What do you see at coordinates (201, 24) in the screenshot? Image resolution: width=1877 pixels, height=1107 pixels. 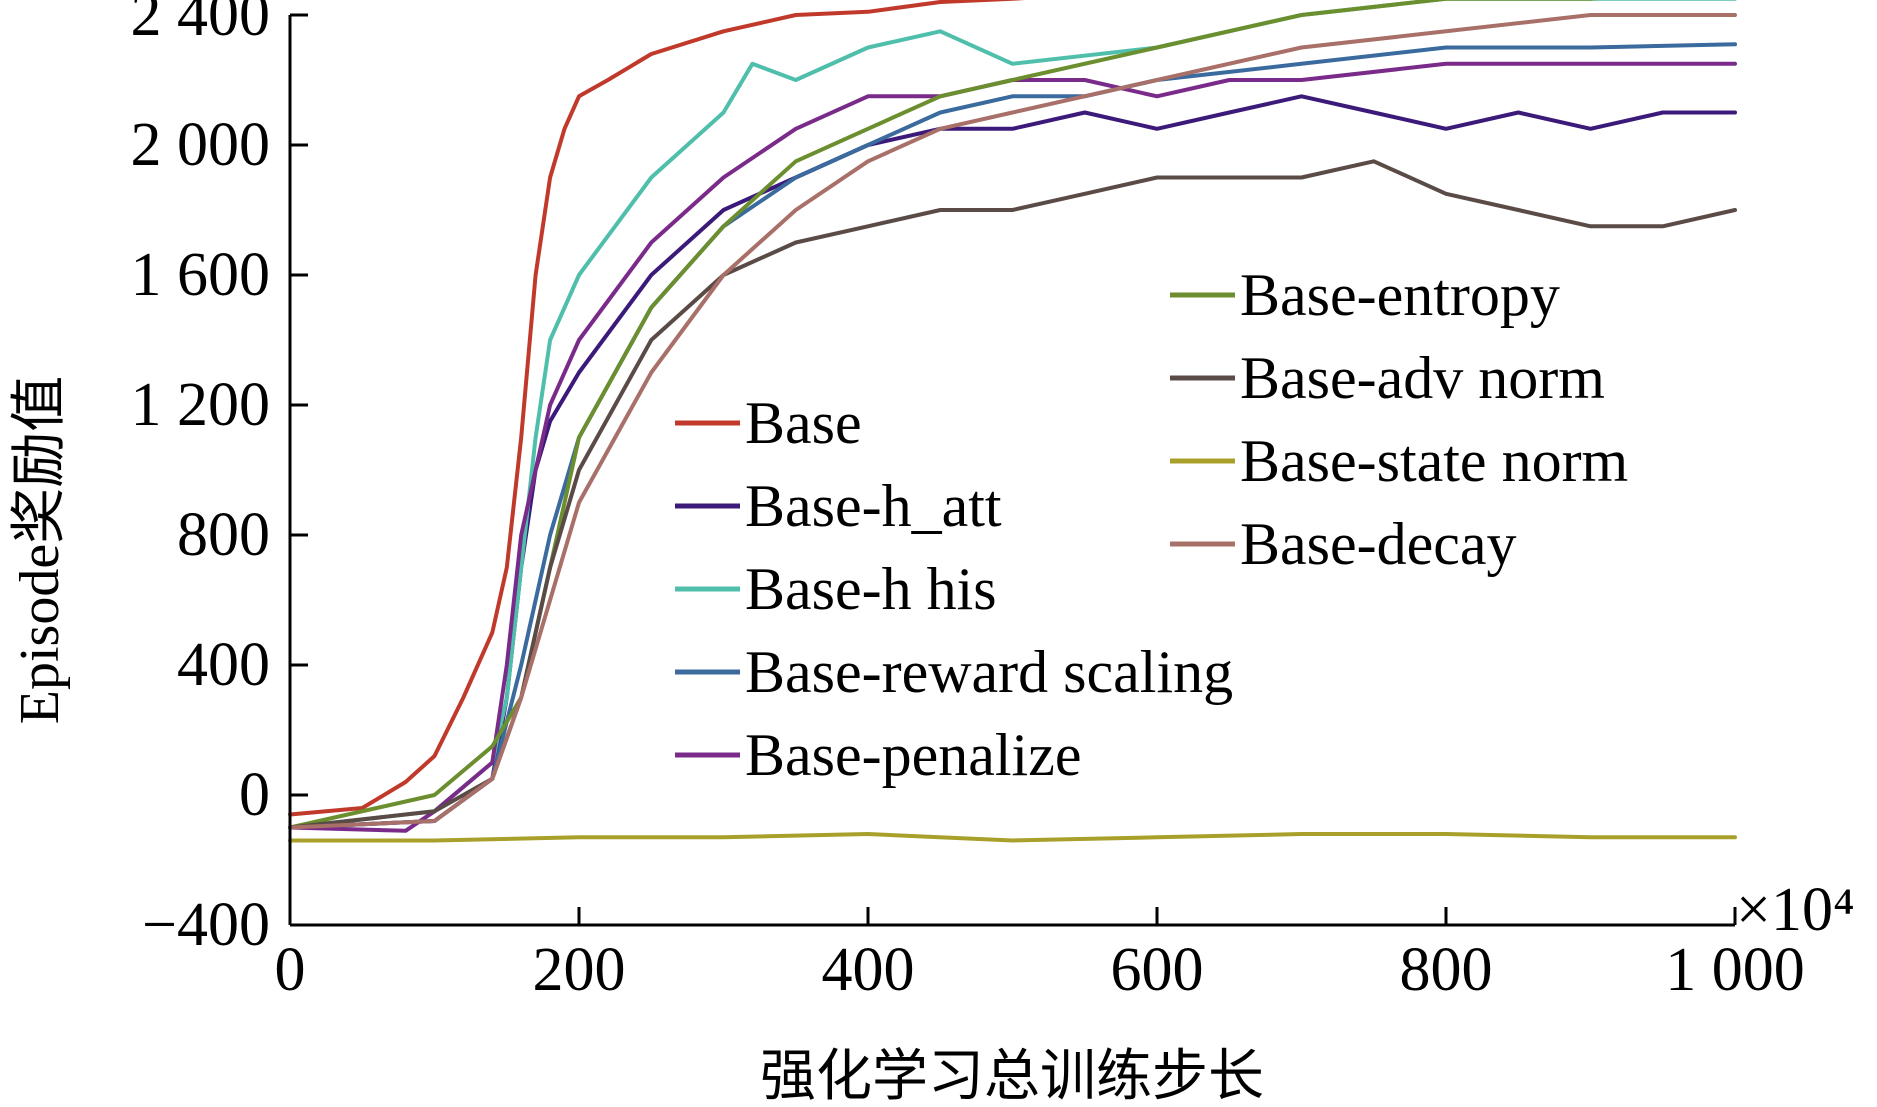 I see `y-tick-label-7: 2 400` at bounding box center [201, 24].